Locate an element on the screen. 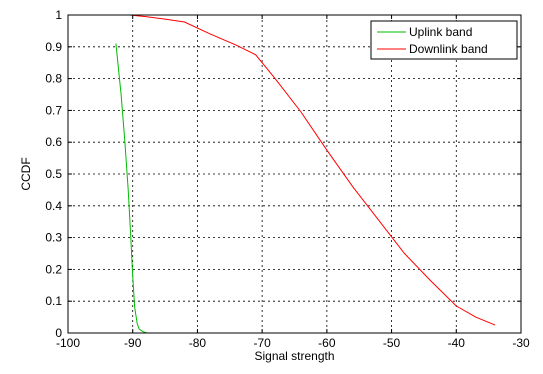 This screenshot has height=374, width=543. y-tick-label: 0.2 is located at coordinates (53, 269).